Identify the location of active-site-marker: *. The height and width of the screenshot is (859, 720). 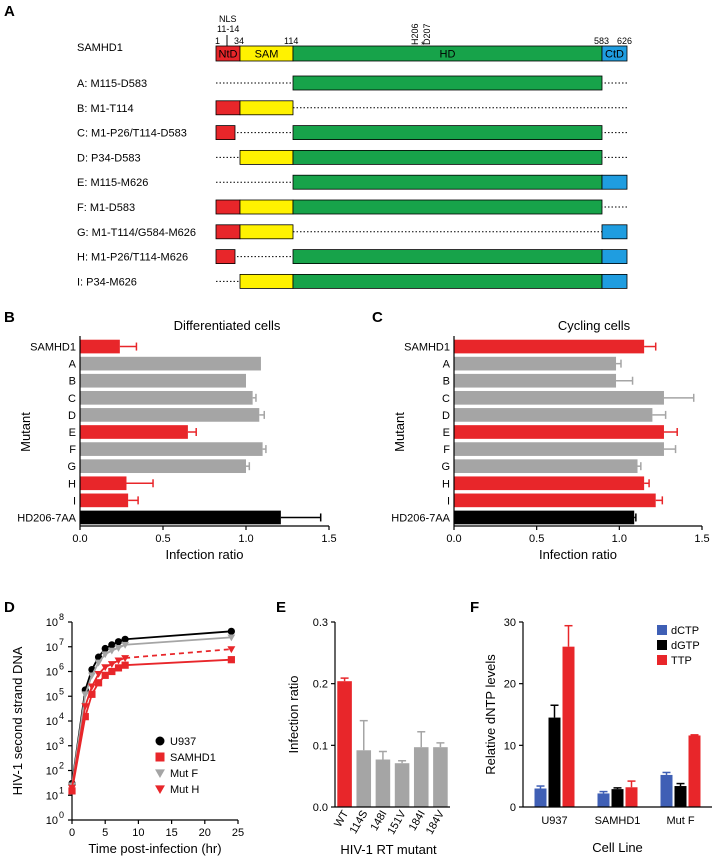
(423, 45).